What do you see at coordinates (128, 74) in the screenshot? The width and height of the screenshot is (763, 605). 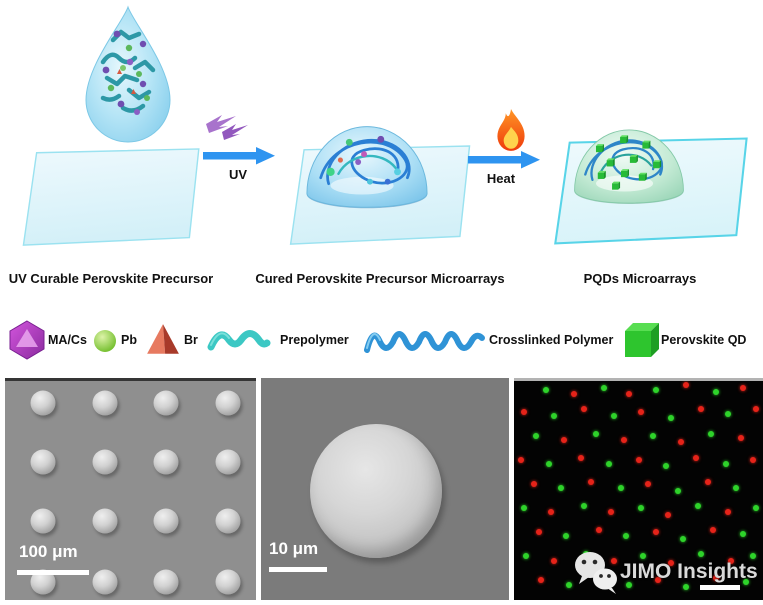 I see `precursor-droplet-graphic` at bounding box center [128, 74].